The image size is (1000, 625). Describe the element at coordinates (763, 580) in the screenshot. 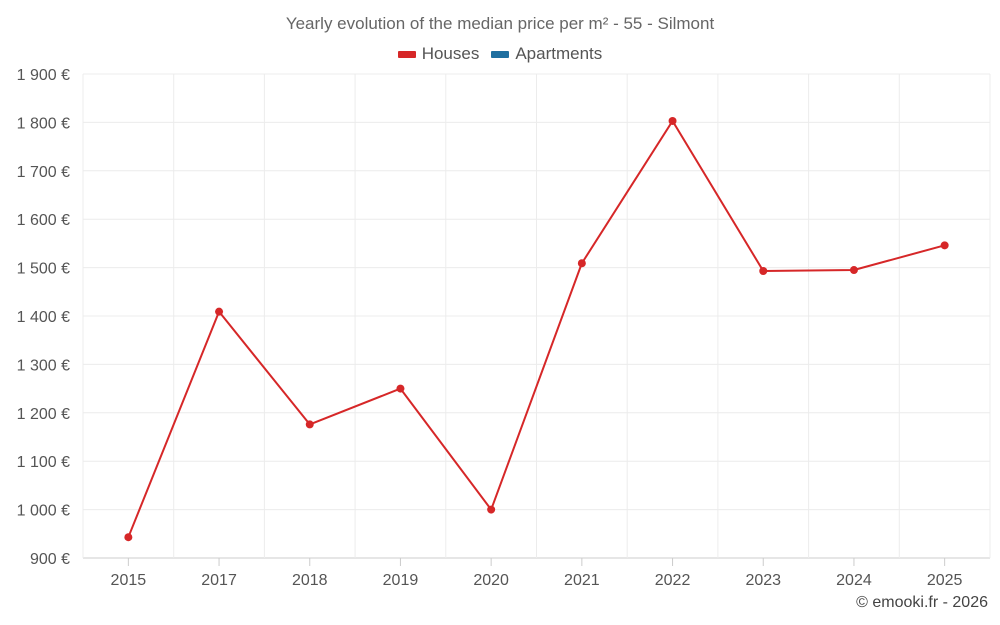

I see `x-tick-label: 2023` at that location.